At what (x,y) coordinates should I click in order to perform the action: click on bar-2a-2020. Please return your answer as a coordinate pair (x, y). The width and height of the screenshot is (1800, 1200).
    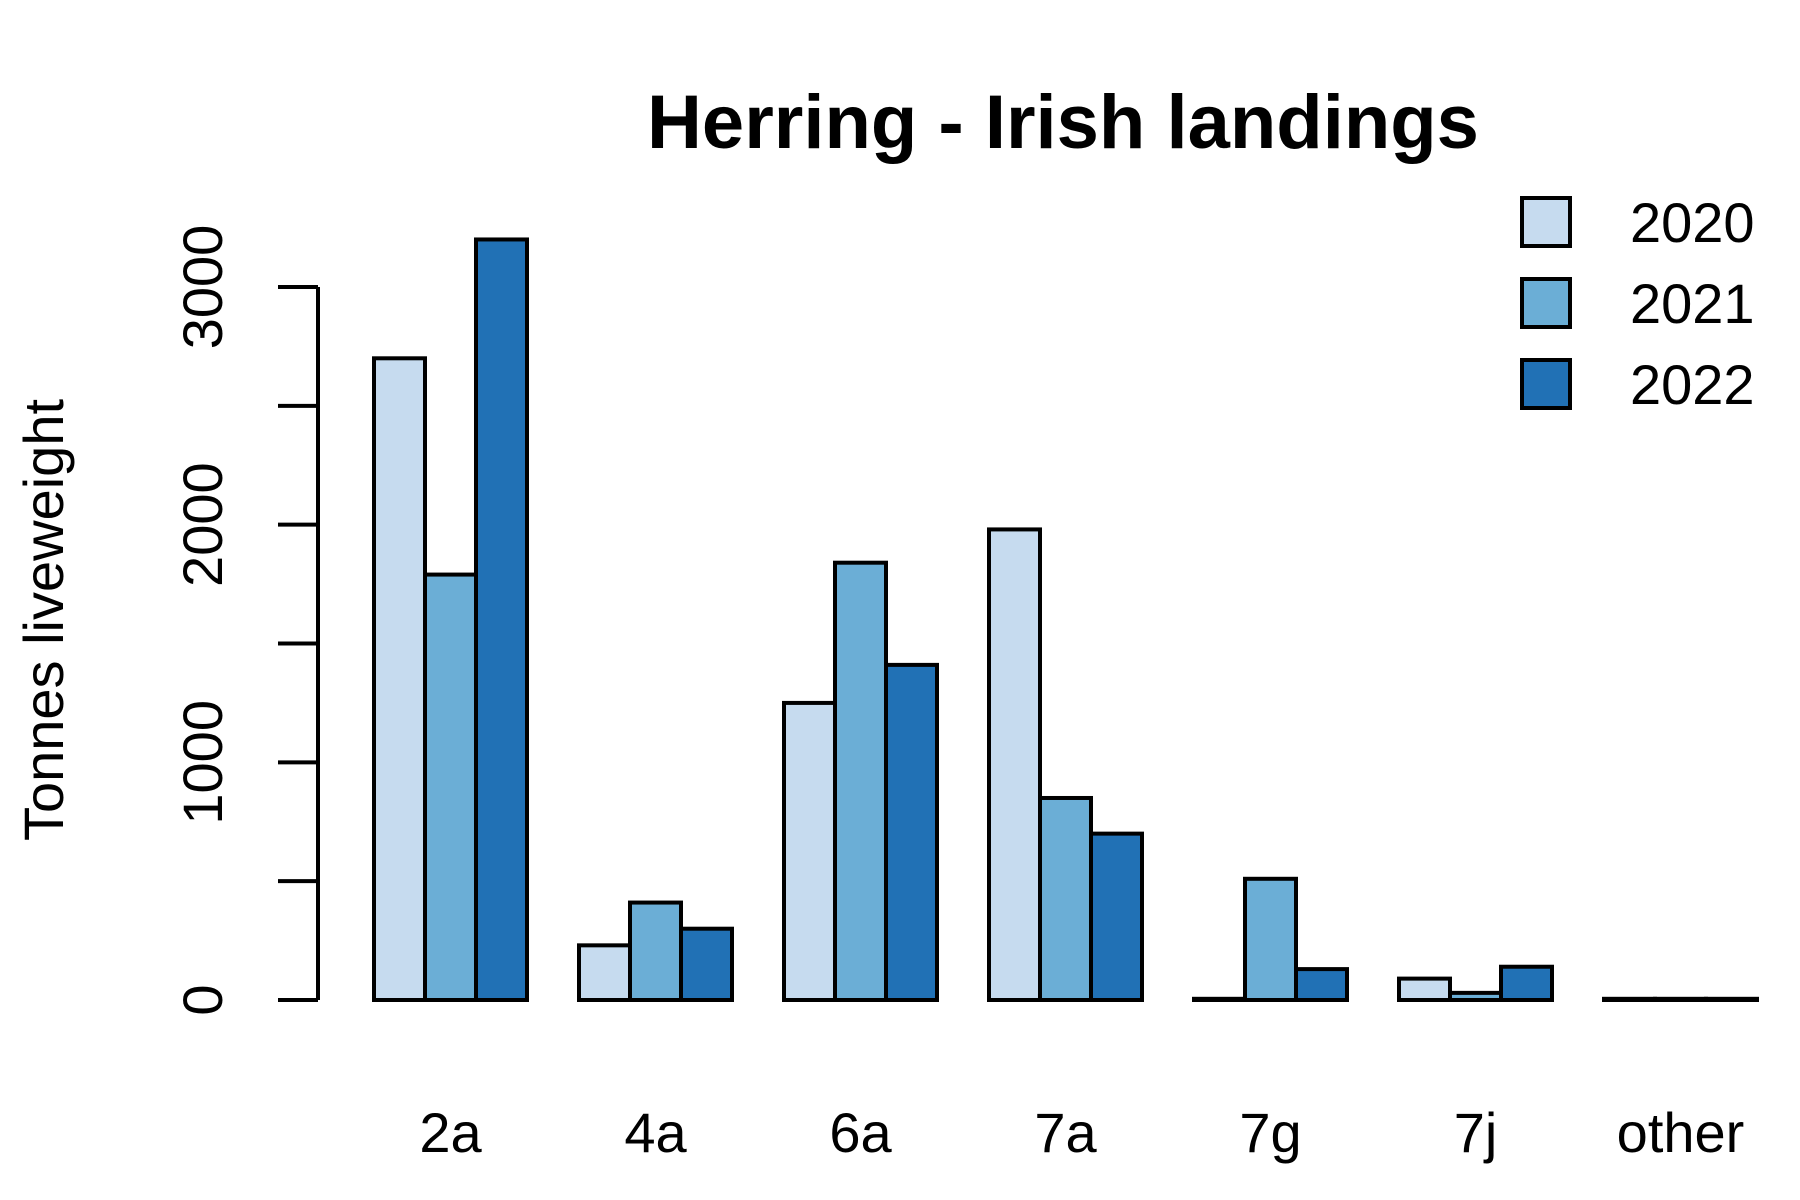
    Looking at the image, I should click on (399, 679).